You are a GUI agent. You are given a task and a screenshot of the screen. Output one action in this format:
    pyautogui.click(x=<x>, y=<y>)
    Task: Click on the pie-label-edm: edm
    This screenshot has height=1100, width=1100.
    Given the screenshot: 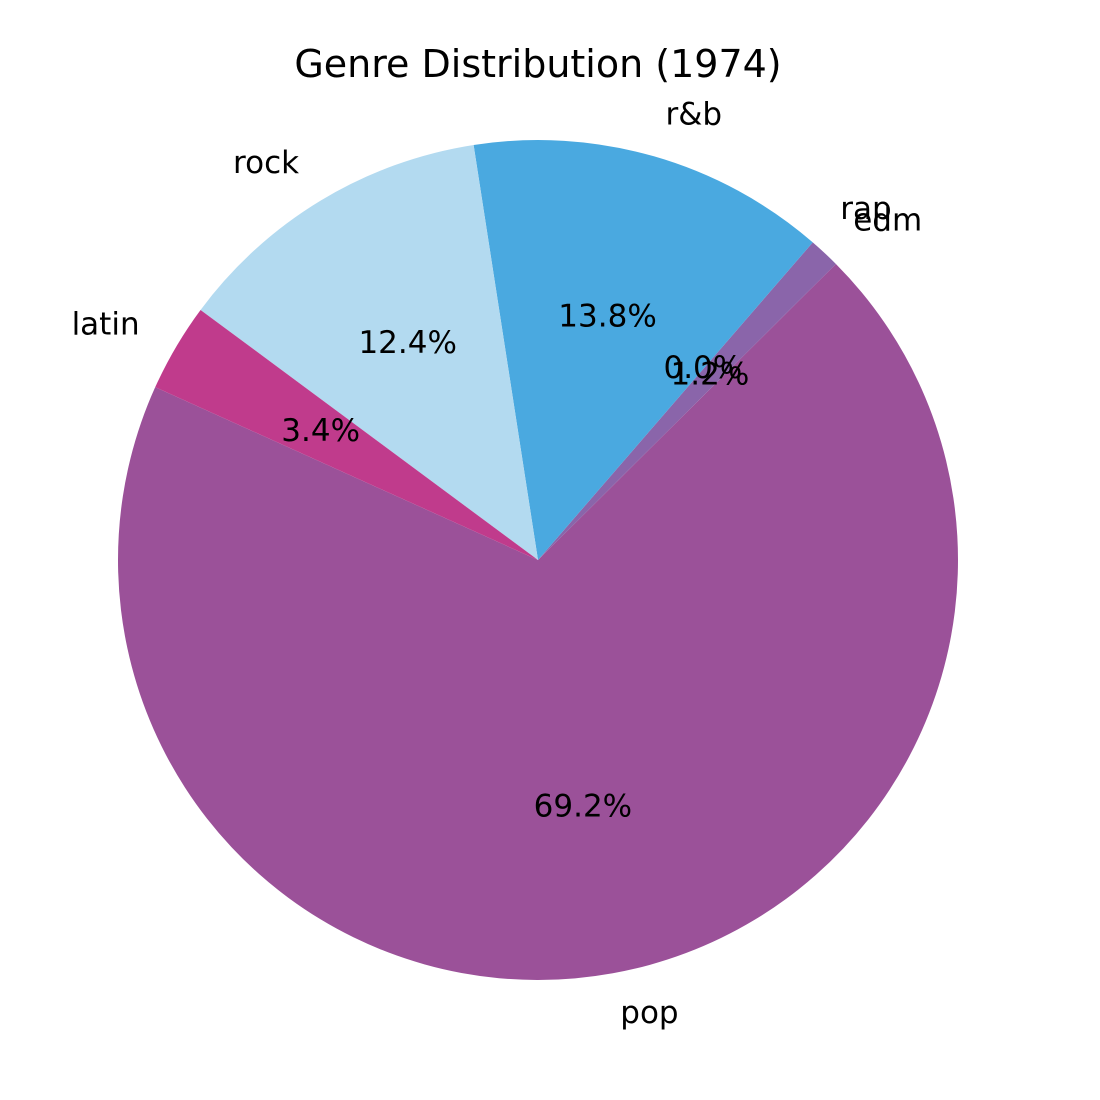 What is the action you would take?
    pyautogui.click(x=887, y=221)
    